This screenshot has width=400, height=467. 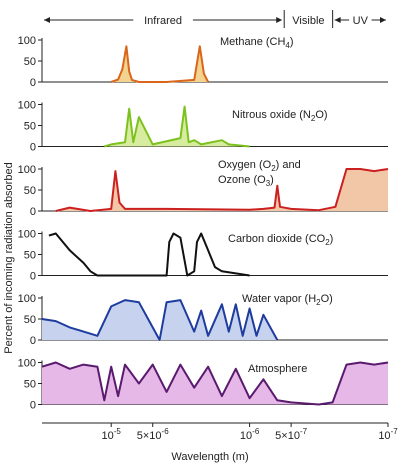 I want to click on panel-2: 0 50 100 Nitrous oxide (N2O), so click(x=203, y=127).